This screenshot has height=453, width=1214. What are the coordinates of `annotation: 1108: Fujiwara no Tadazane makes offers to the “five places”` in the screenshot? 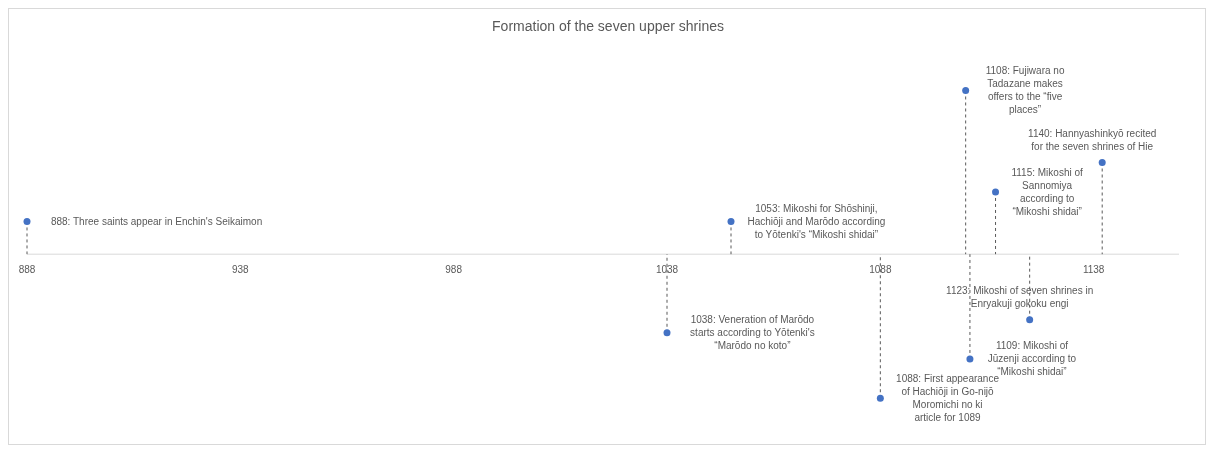 It's located at (1025, 90).